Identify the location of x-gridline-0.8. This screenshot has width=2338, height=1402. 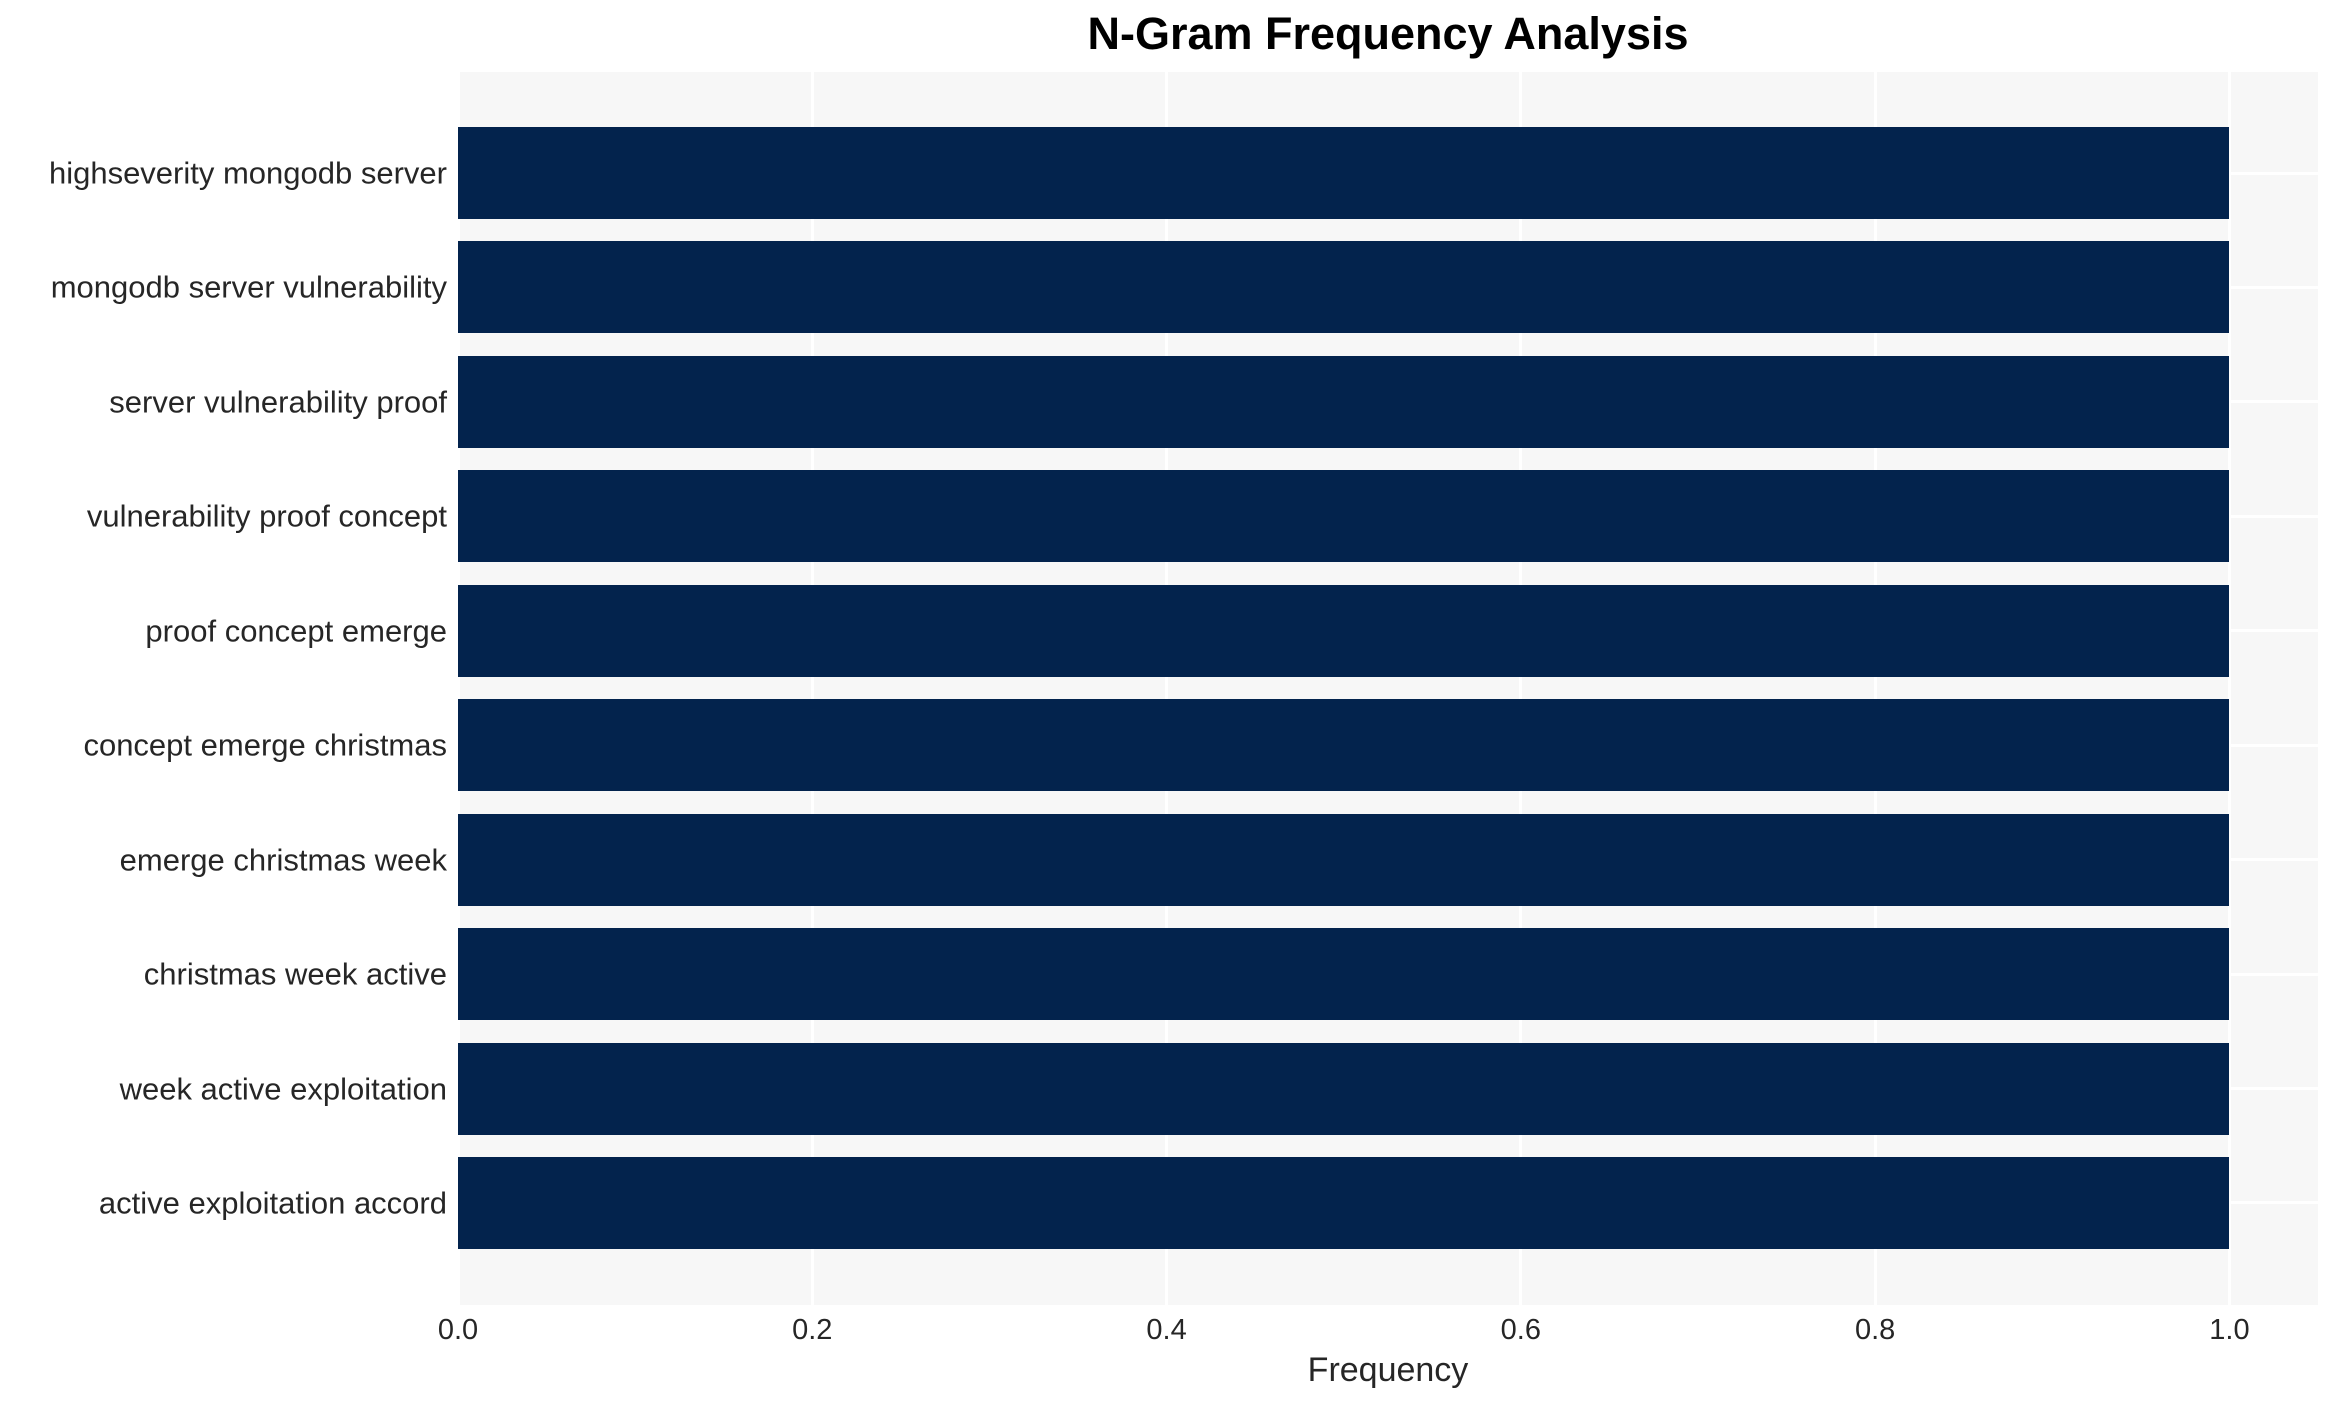
(1875, 688).